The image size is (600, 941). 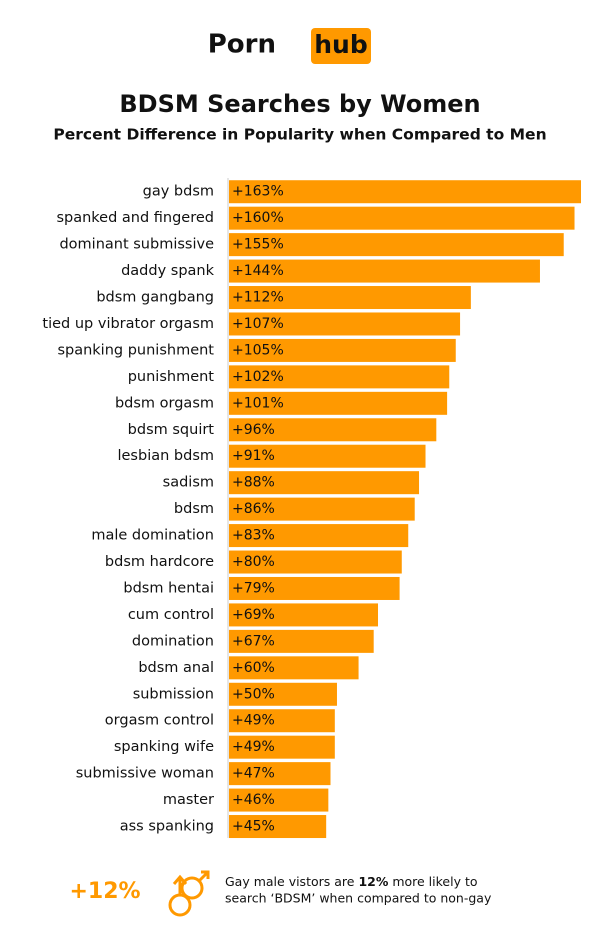 I want to click on category-label: tied up vibrator orgasm, so click(x=128, y=324).